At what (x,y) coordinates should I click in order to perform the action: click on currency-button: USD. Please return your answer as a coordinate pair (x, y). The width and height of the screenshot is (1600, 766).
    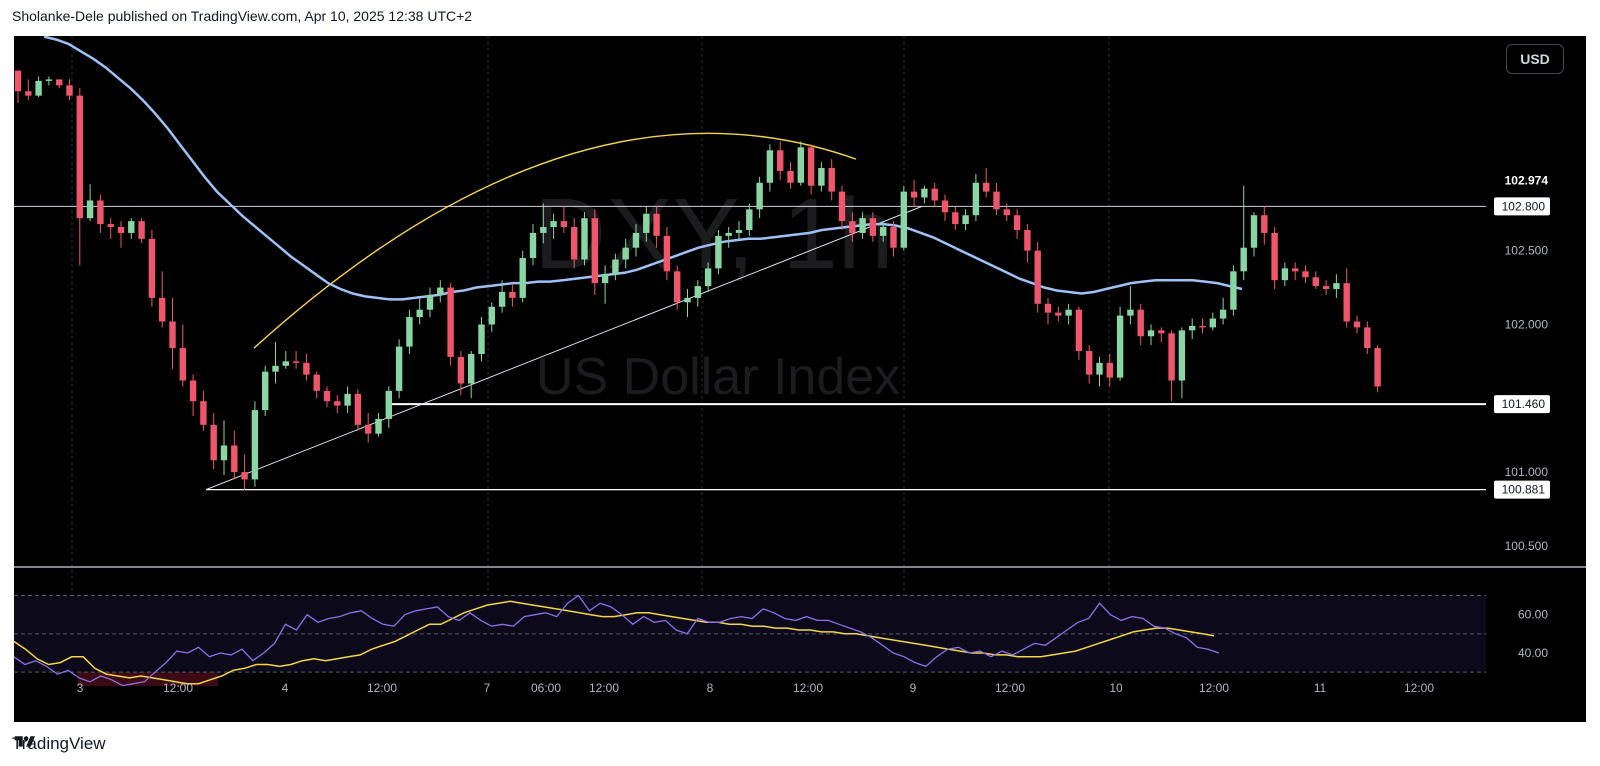
    Looking at the image, I should click on (1535, 59).